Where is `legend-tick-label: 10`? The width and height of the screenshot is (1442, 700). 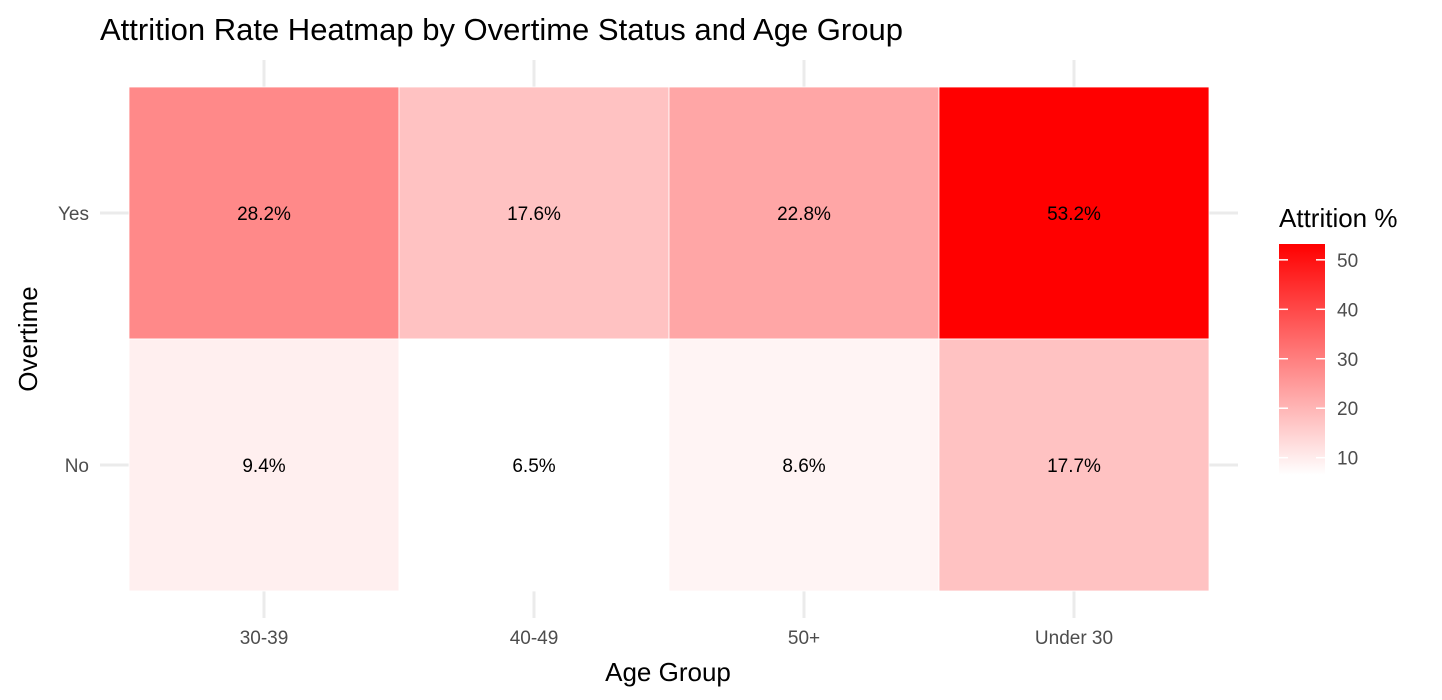 legend-tick-label: 10 is located at coordinates (1347, 459).